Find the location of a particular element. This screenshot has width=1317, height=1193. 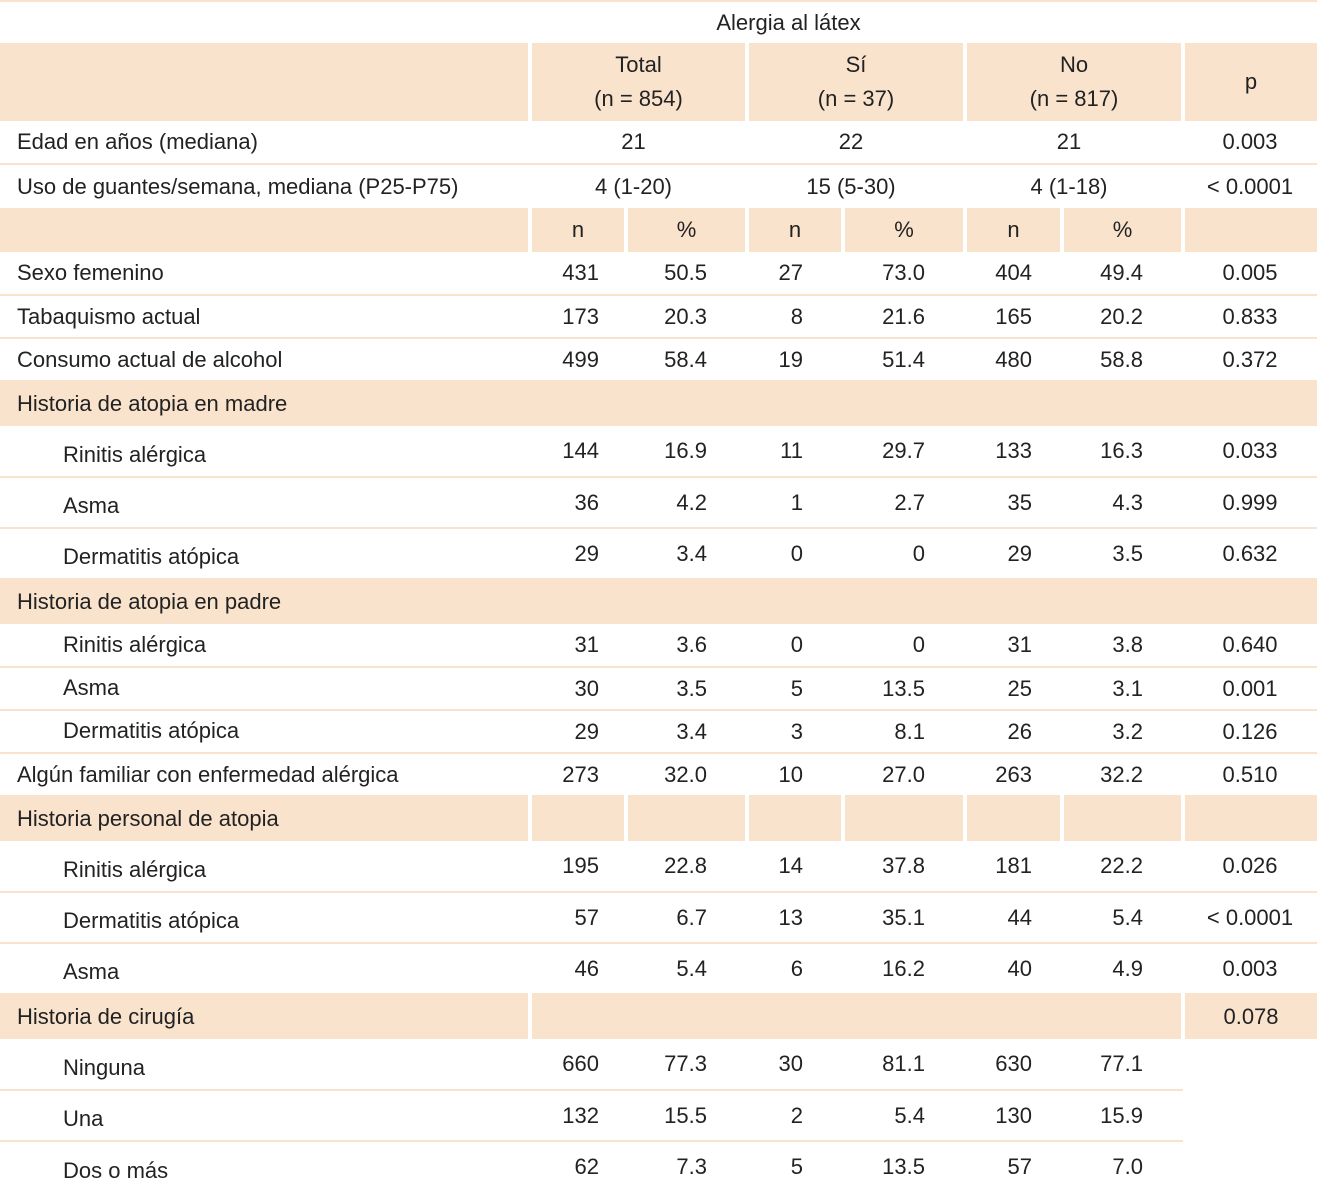

row-label: Algún familiar con enfermedad alérgica is located at coordinates (265, 775).